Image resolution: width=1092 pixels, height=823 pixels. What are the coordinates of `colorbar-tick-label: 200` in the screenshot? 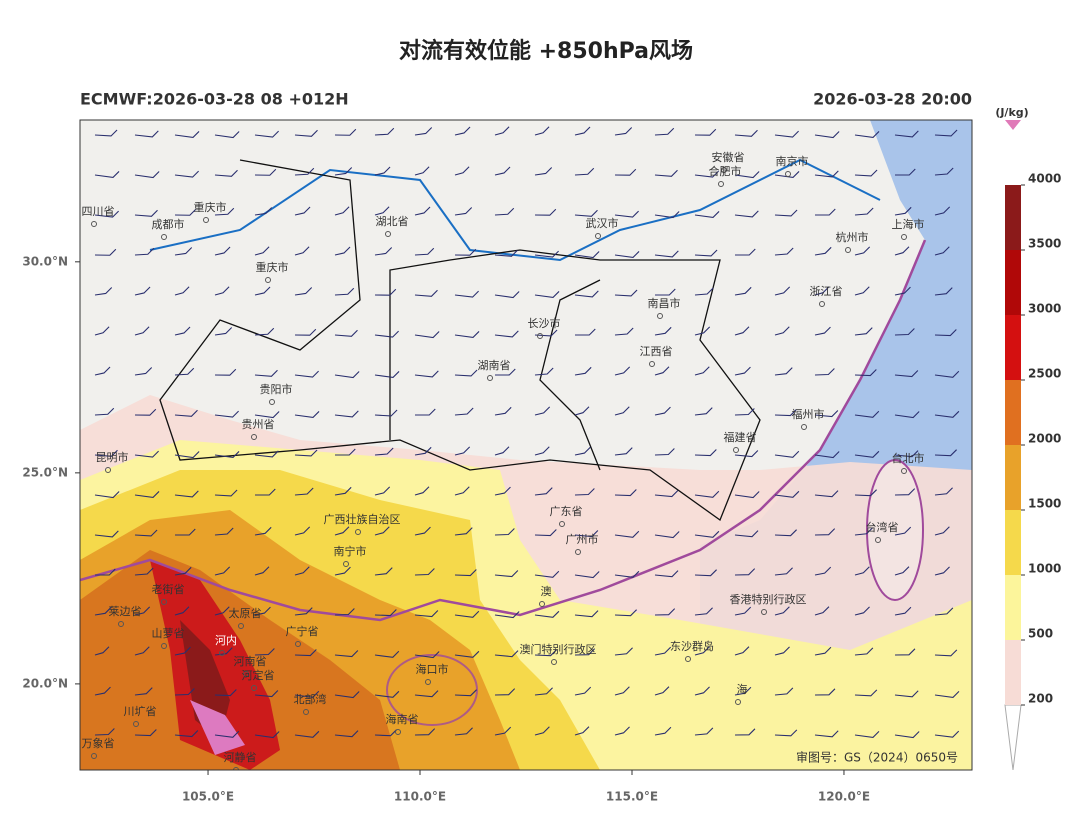 It's located at (1040, 699).